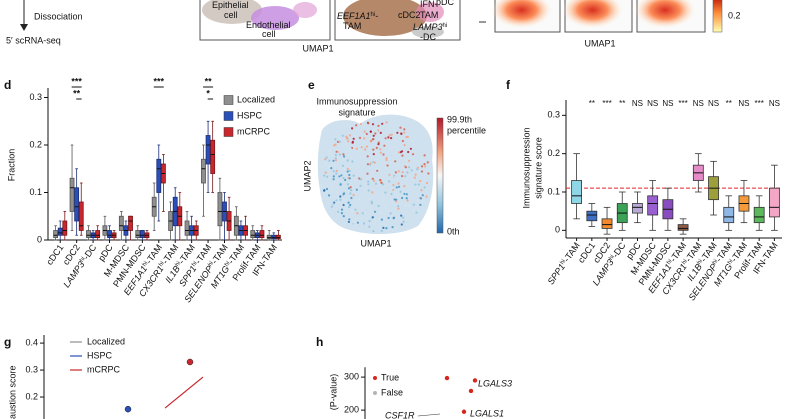 The height and width of the screenshot is (419, 800). Describe the element at coordinates (230, 5) in the screenshot. I see `label-name: Epithelial` at that location.